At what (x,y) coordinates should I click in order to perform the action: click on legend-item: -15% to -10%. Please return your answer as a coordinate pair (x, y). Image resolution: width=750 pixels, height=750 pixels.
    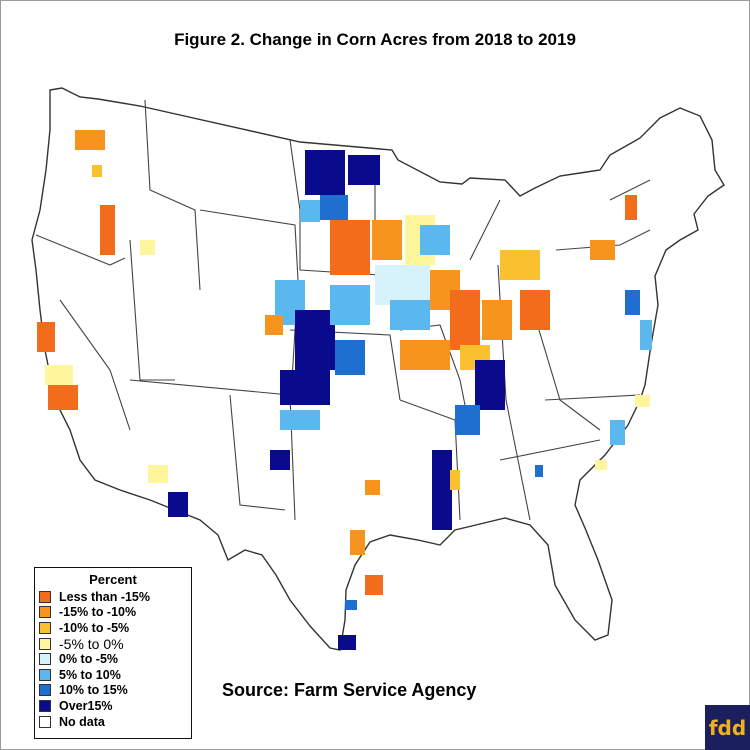
    Looking at the image, I should click on (113, 613).